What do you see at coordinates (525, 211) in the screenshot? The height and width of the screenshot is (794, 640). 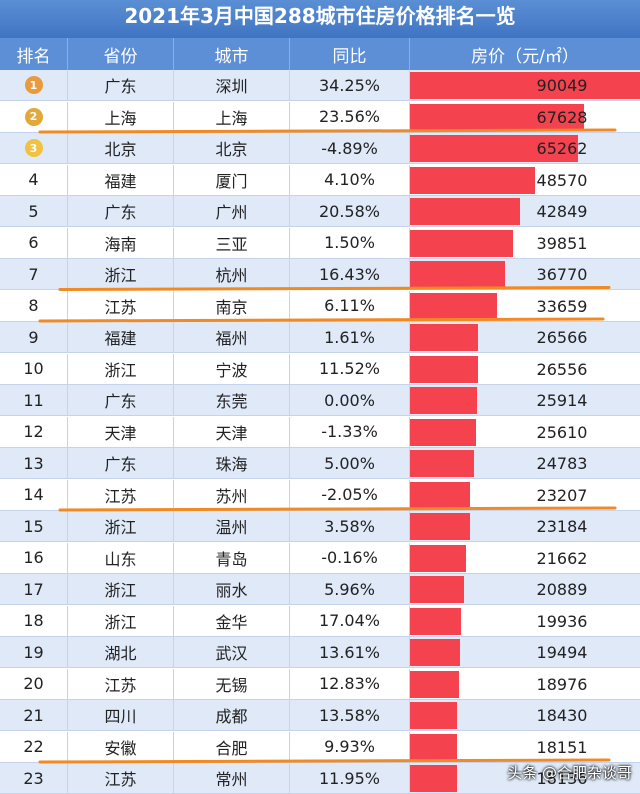 I see `price-cell: 42849` at bounding box center [525, 211].